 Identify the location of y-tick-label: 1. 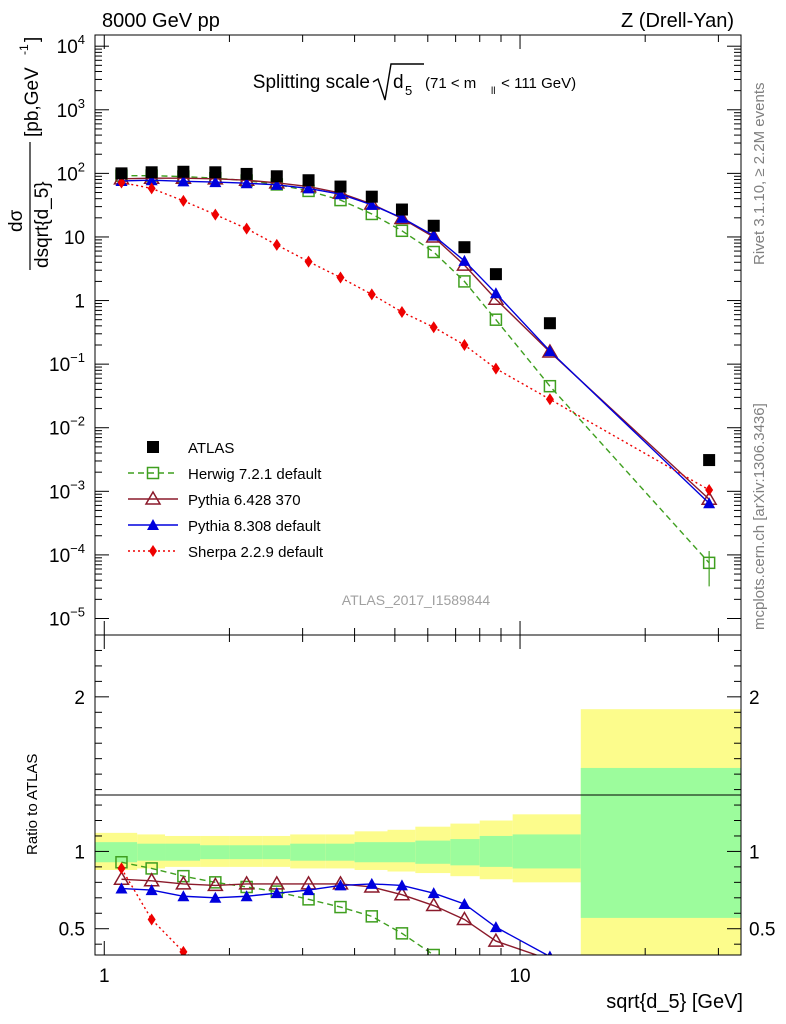
(79, 302).